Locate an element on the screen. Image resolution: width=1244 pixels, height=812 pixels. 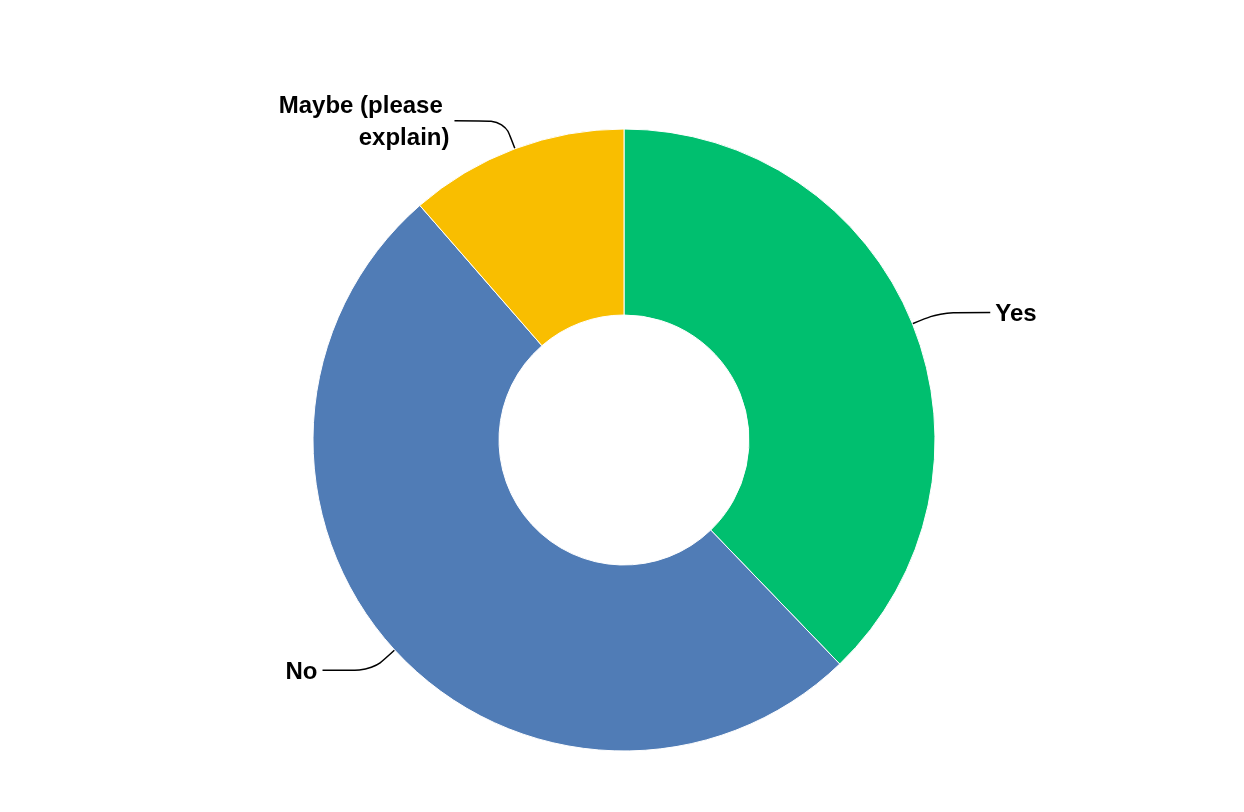
slice-label: Yes is located at coordinates (1016, 312).